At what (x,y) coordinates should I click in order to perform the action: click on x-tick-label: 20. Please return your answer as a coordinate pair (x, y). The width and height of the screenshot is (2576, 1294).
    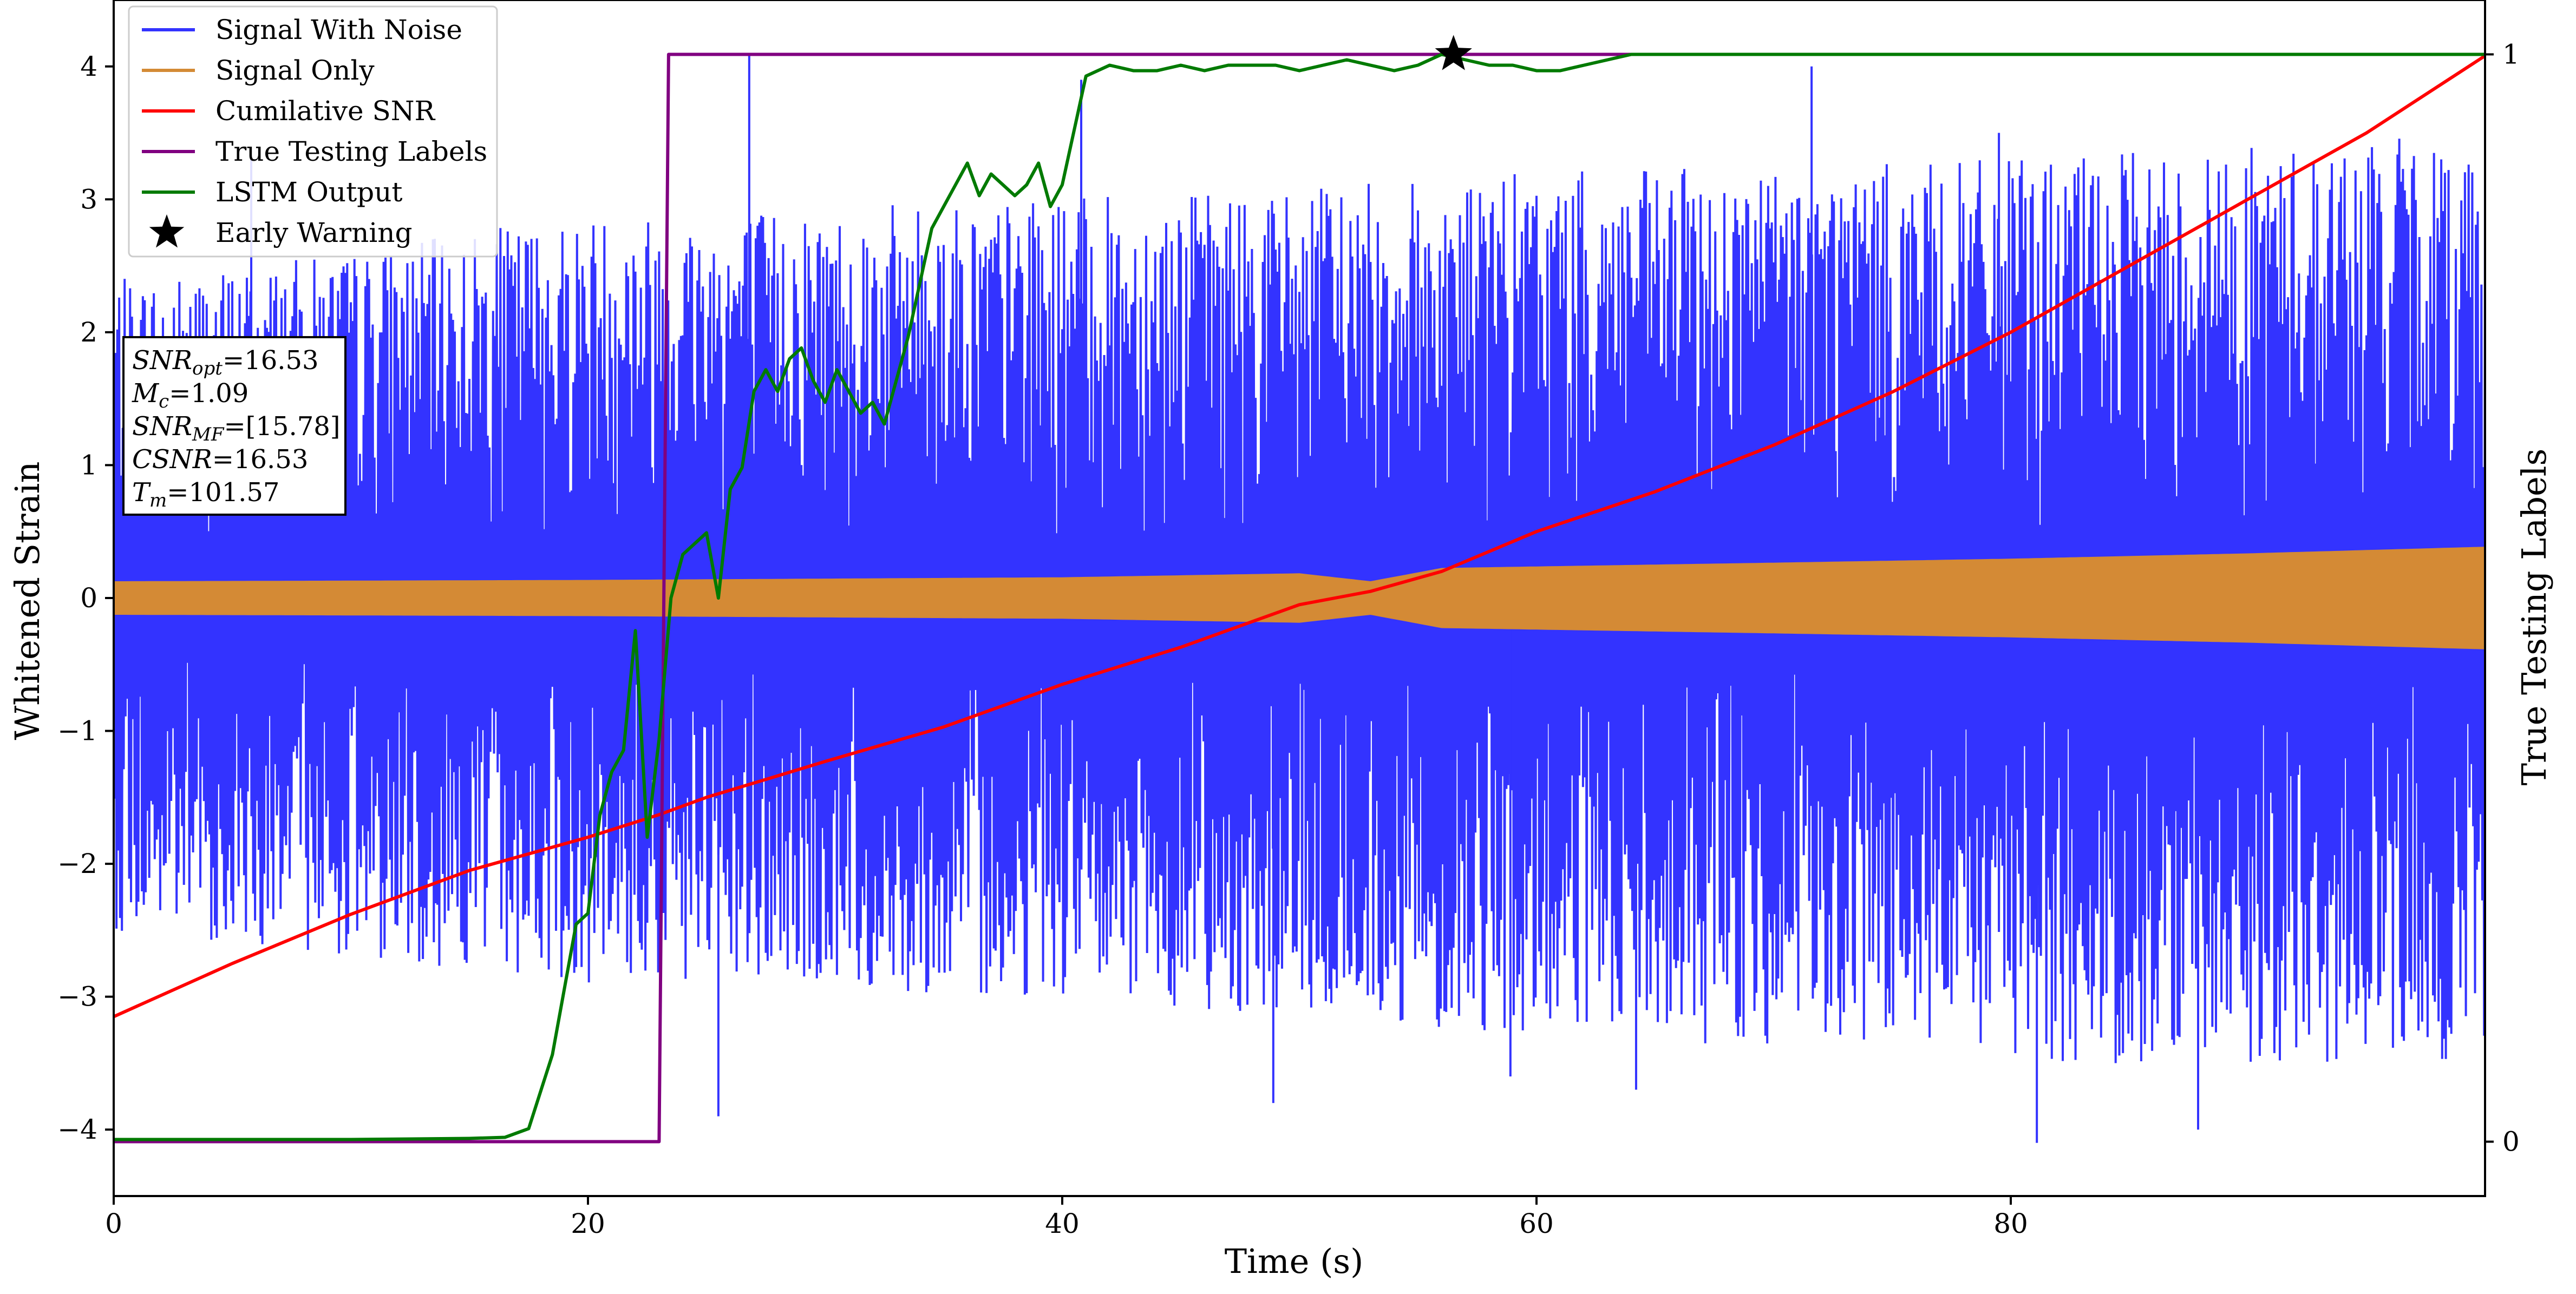
    Looking at the image, I should click on (588, 1223).